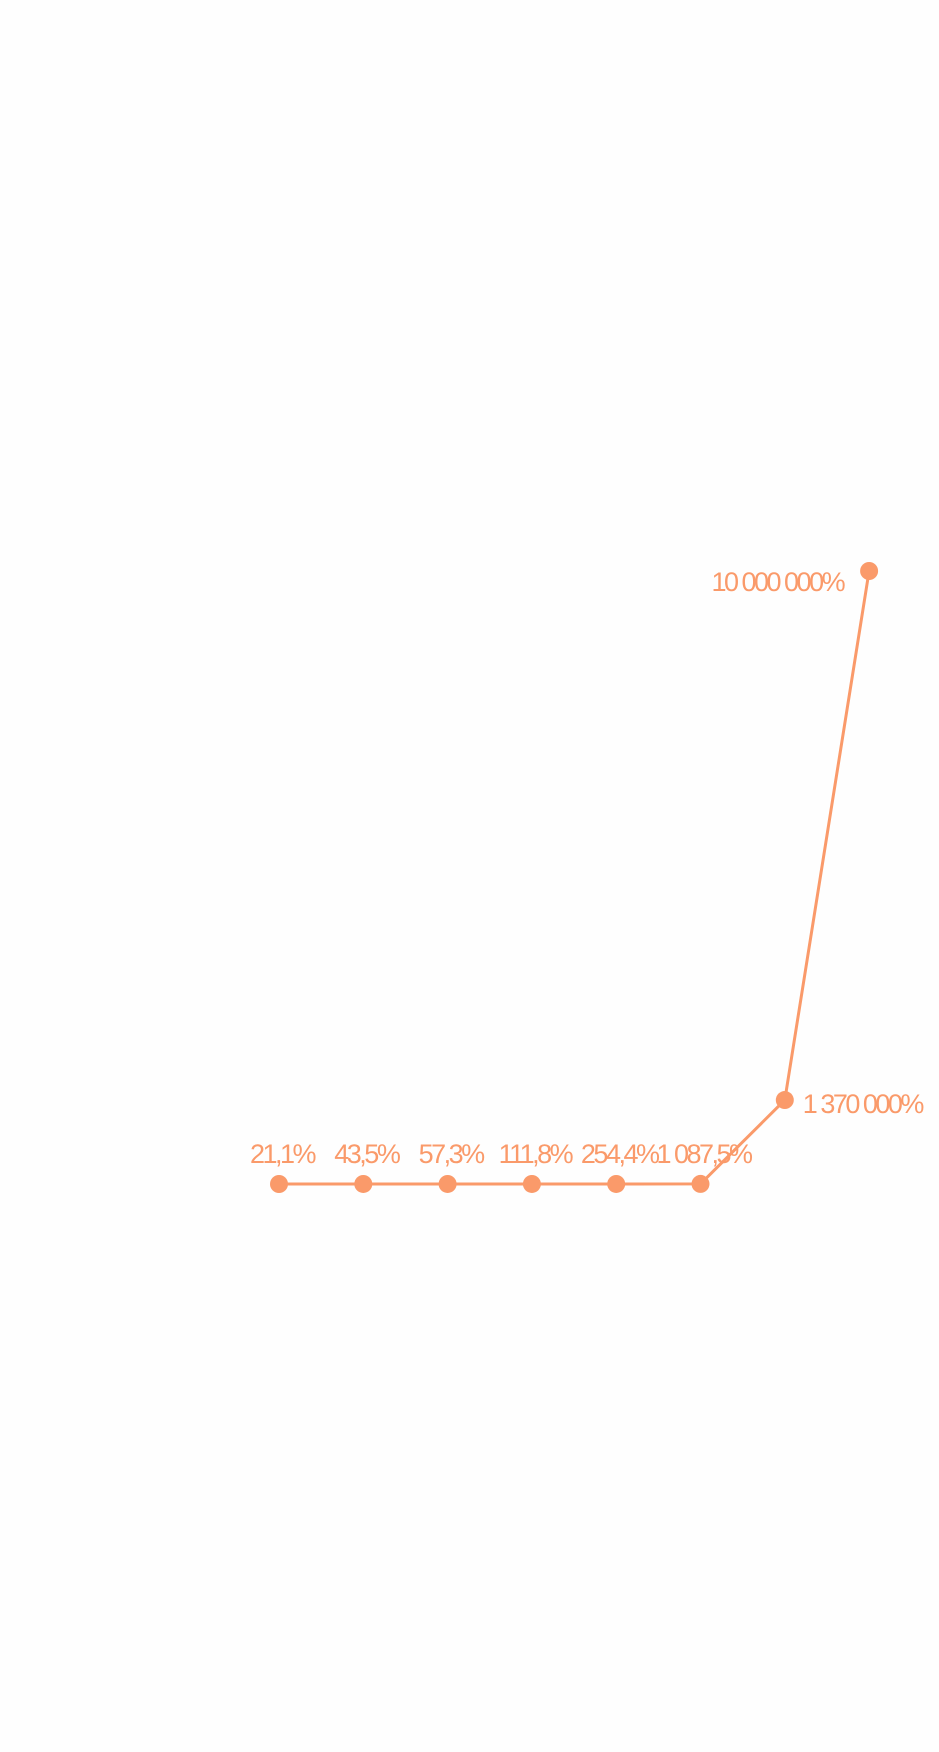 The height and width of the screenshot is (1752, 939). I want to click on data-label: 1 370 000%, so click(864, 1104).